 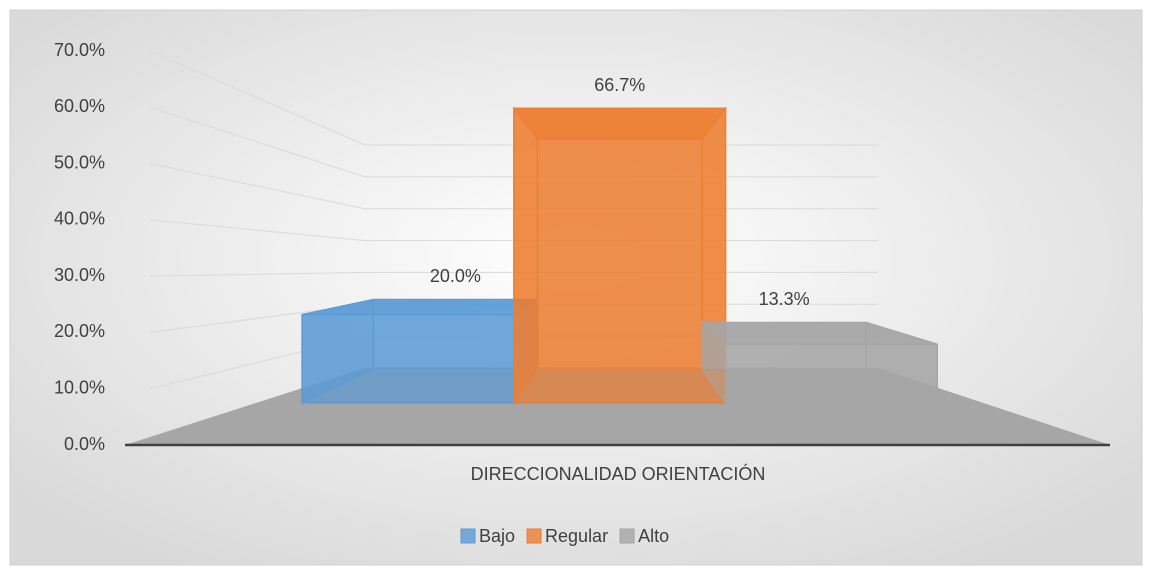 I want to click on legend-label: Bajo, so click(x=497, y=536).